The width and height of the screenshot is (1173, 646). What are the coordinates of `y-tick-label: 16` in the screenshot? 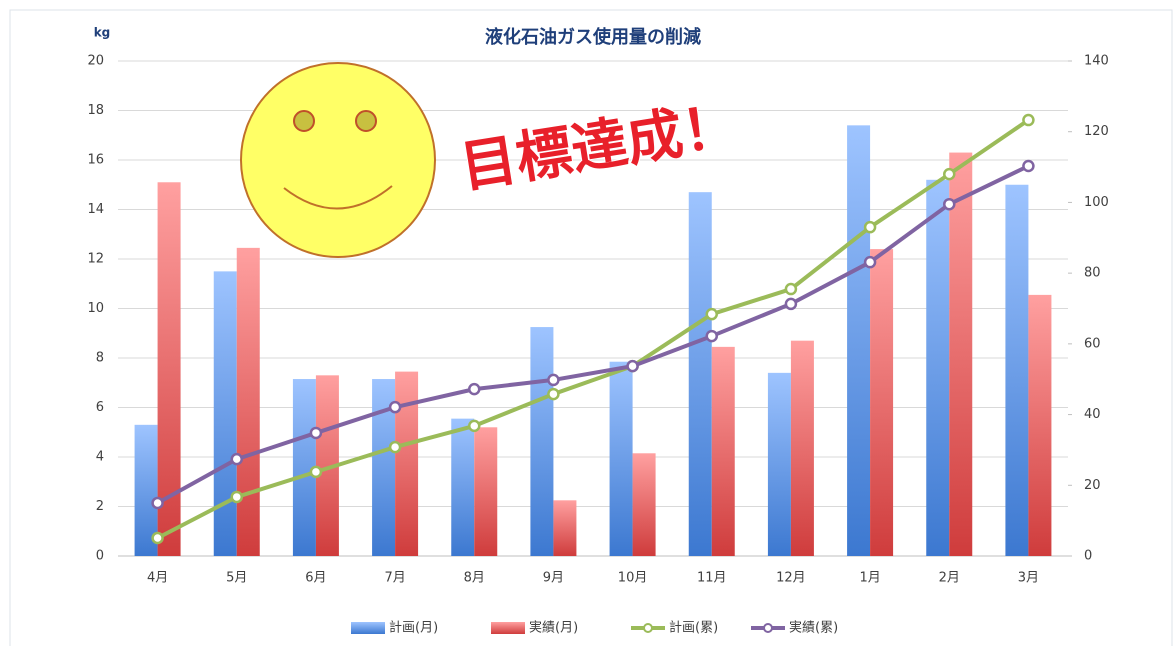 It's located at (95, 160).